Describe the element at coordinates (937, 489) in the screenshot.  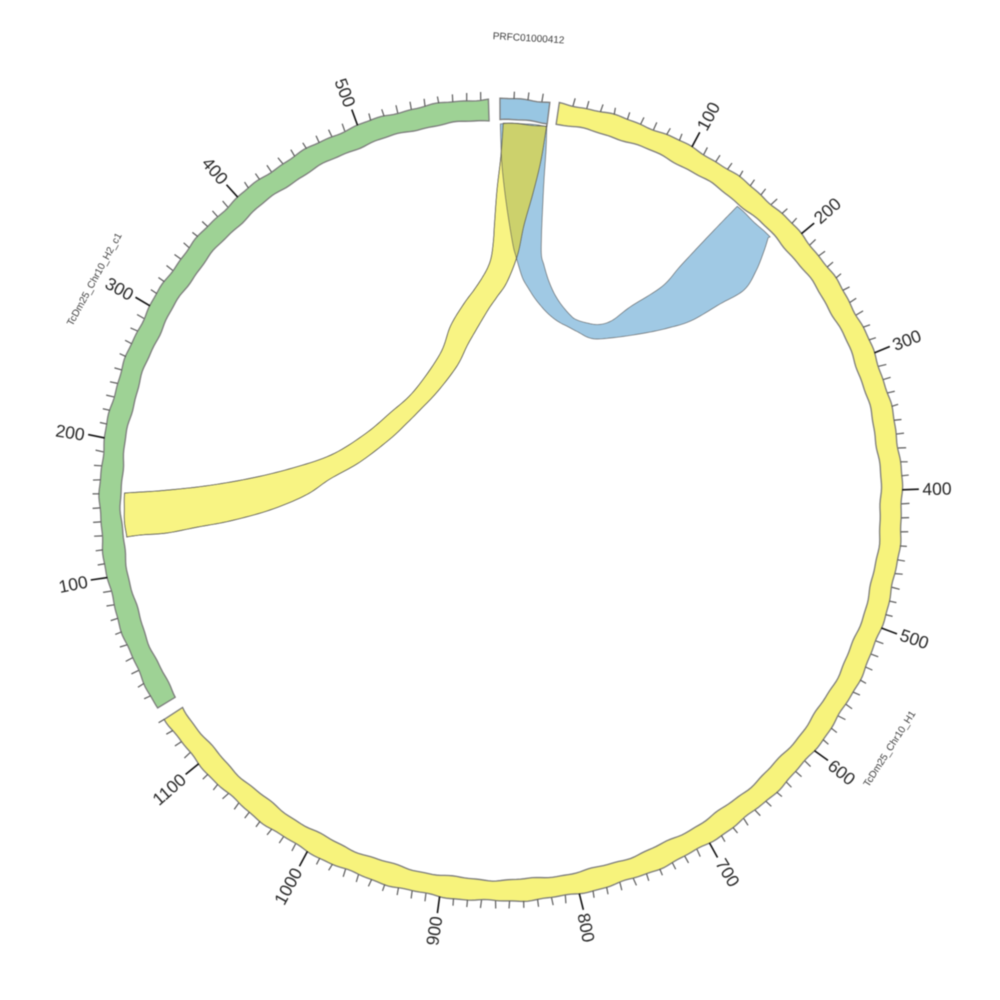
I see `svg-text: 400` at that location.